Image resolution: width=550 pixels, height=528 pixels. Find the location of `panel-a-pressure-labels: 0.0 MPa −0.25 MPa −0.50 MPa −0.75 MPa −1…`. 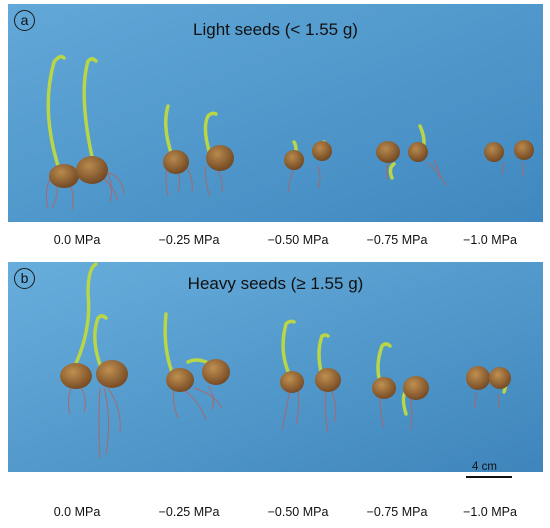

panel-a-pressure-labels: 0.0 MPa −0.25 MPa −0.50 MPa −0.75 MPa −1… is located at coordinates (275, 242).